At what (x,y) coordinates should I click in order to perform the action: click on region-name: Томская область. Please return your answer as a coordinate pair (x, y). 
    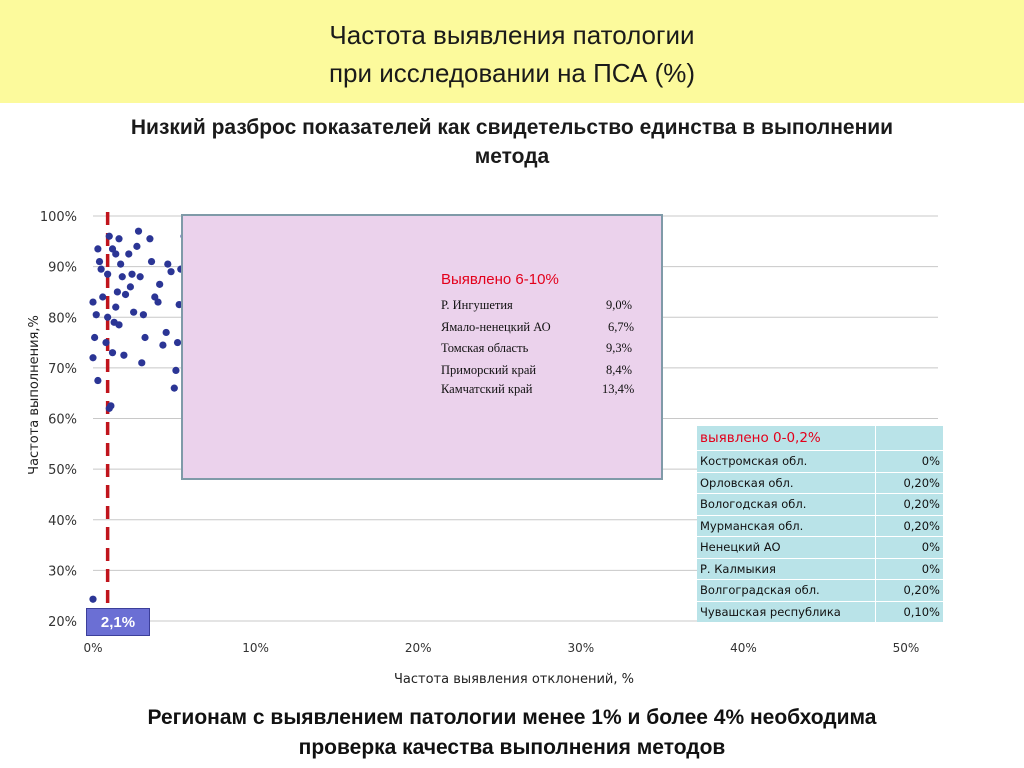
    Looking at the image, I should click on (485, 348).